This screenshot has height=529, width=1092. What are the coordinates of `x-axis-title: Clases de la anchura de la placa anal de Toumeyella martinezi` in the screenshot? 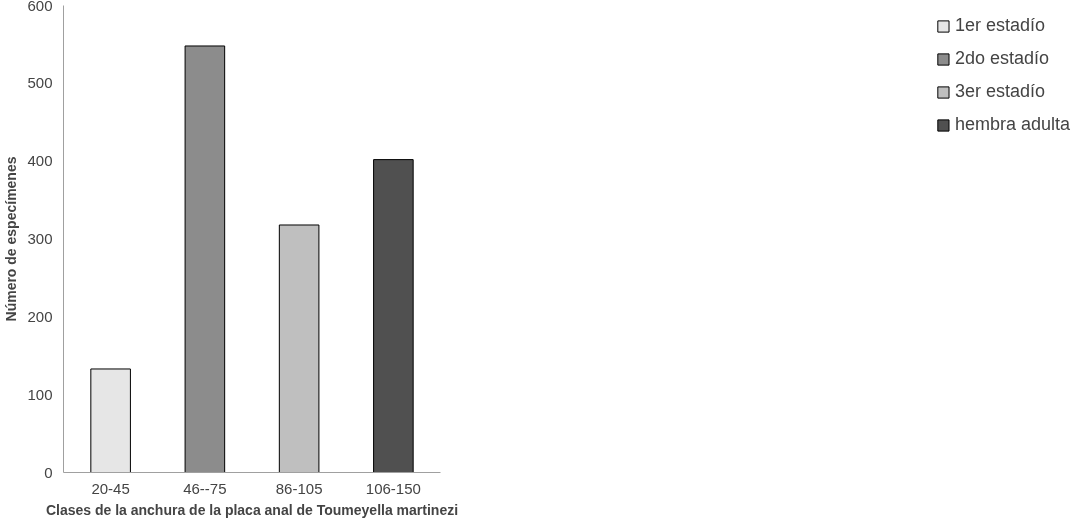 It's located at (252, 509).